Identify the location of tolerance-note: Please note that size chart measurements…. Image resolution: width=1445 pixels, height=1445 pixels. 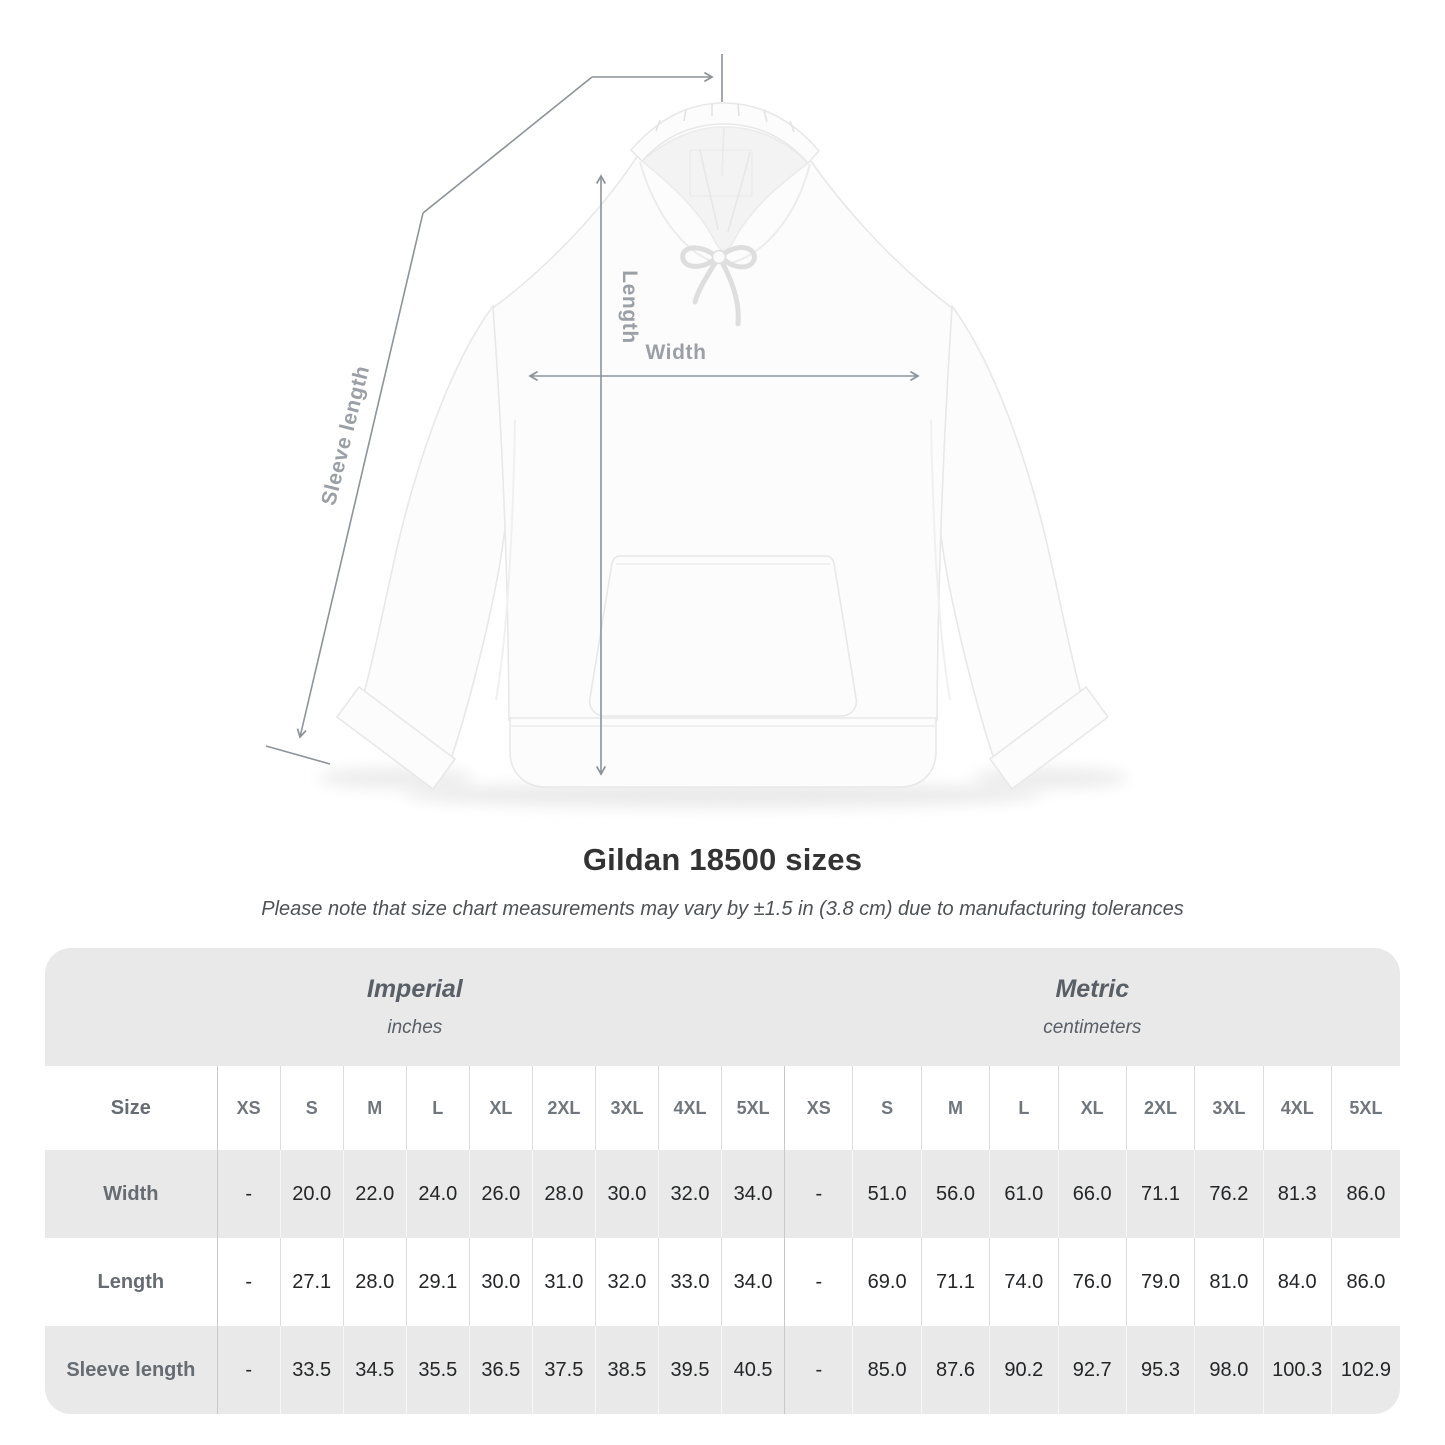
(722, 909).